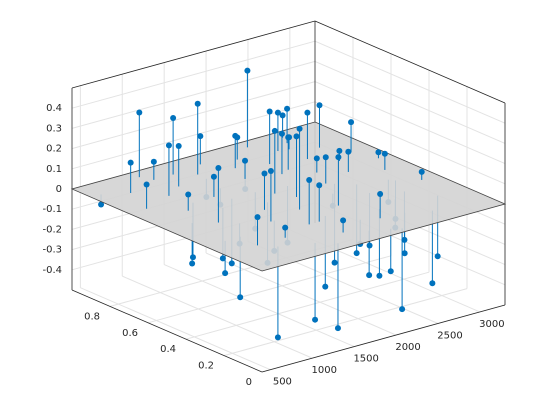 This screenshot has width=560, height=420. Describe the element at coordinates (282, 382) in the screenshot. I see `x-tick-label: 500` at that location.